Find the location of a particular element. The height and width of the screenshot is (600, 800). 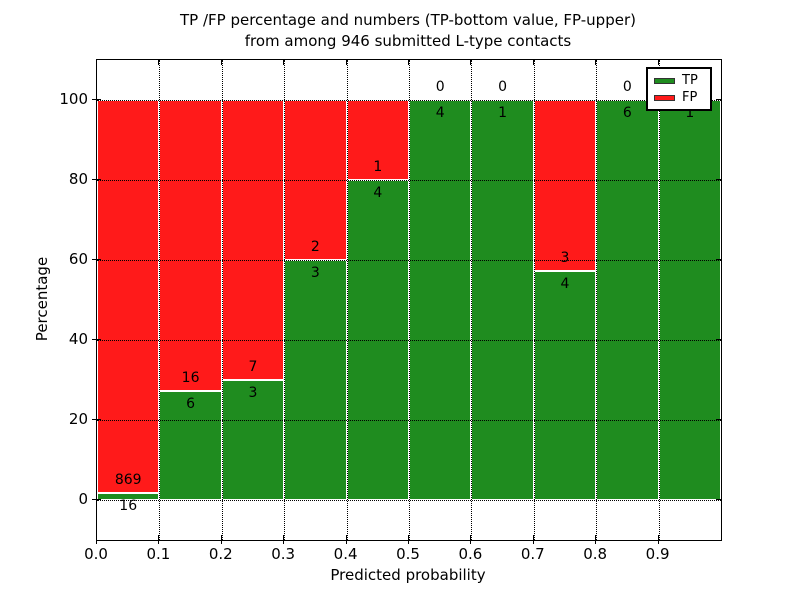

fp-swatch-icon is located at coordinates (664, 97).